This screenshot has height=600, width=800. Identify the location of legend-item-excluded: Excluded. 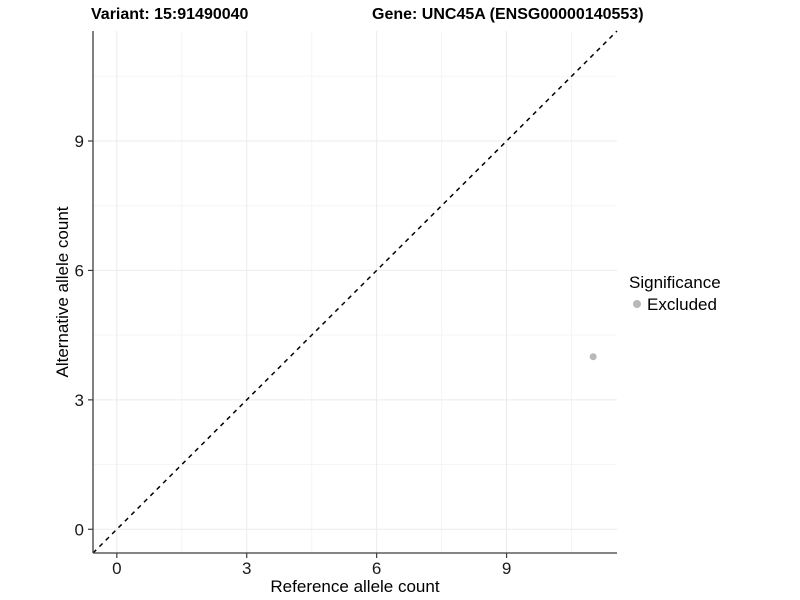
(675, 305).